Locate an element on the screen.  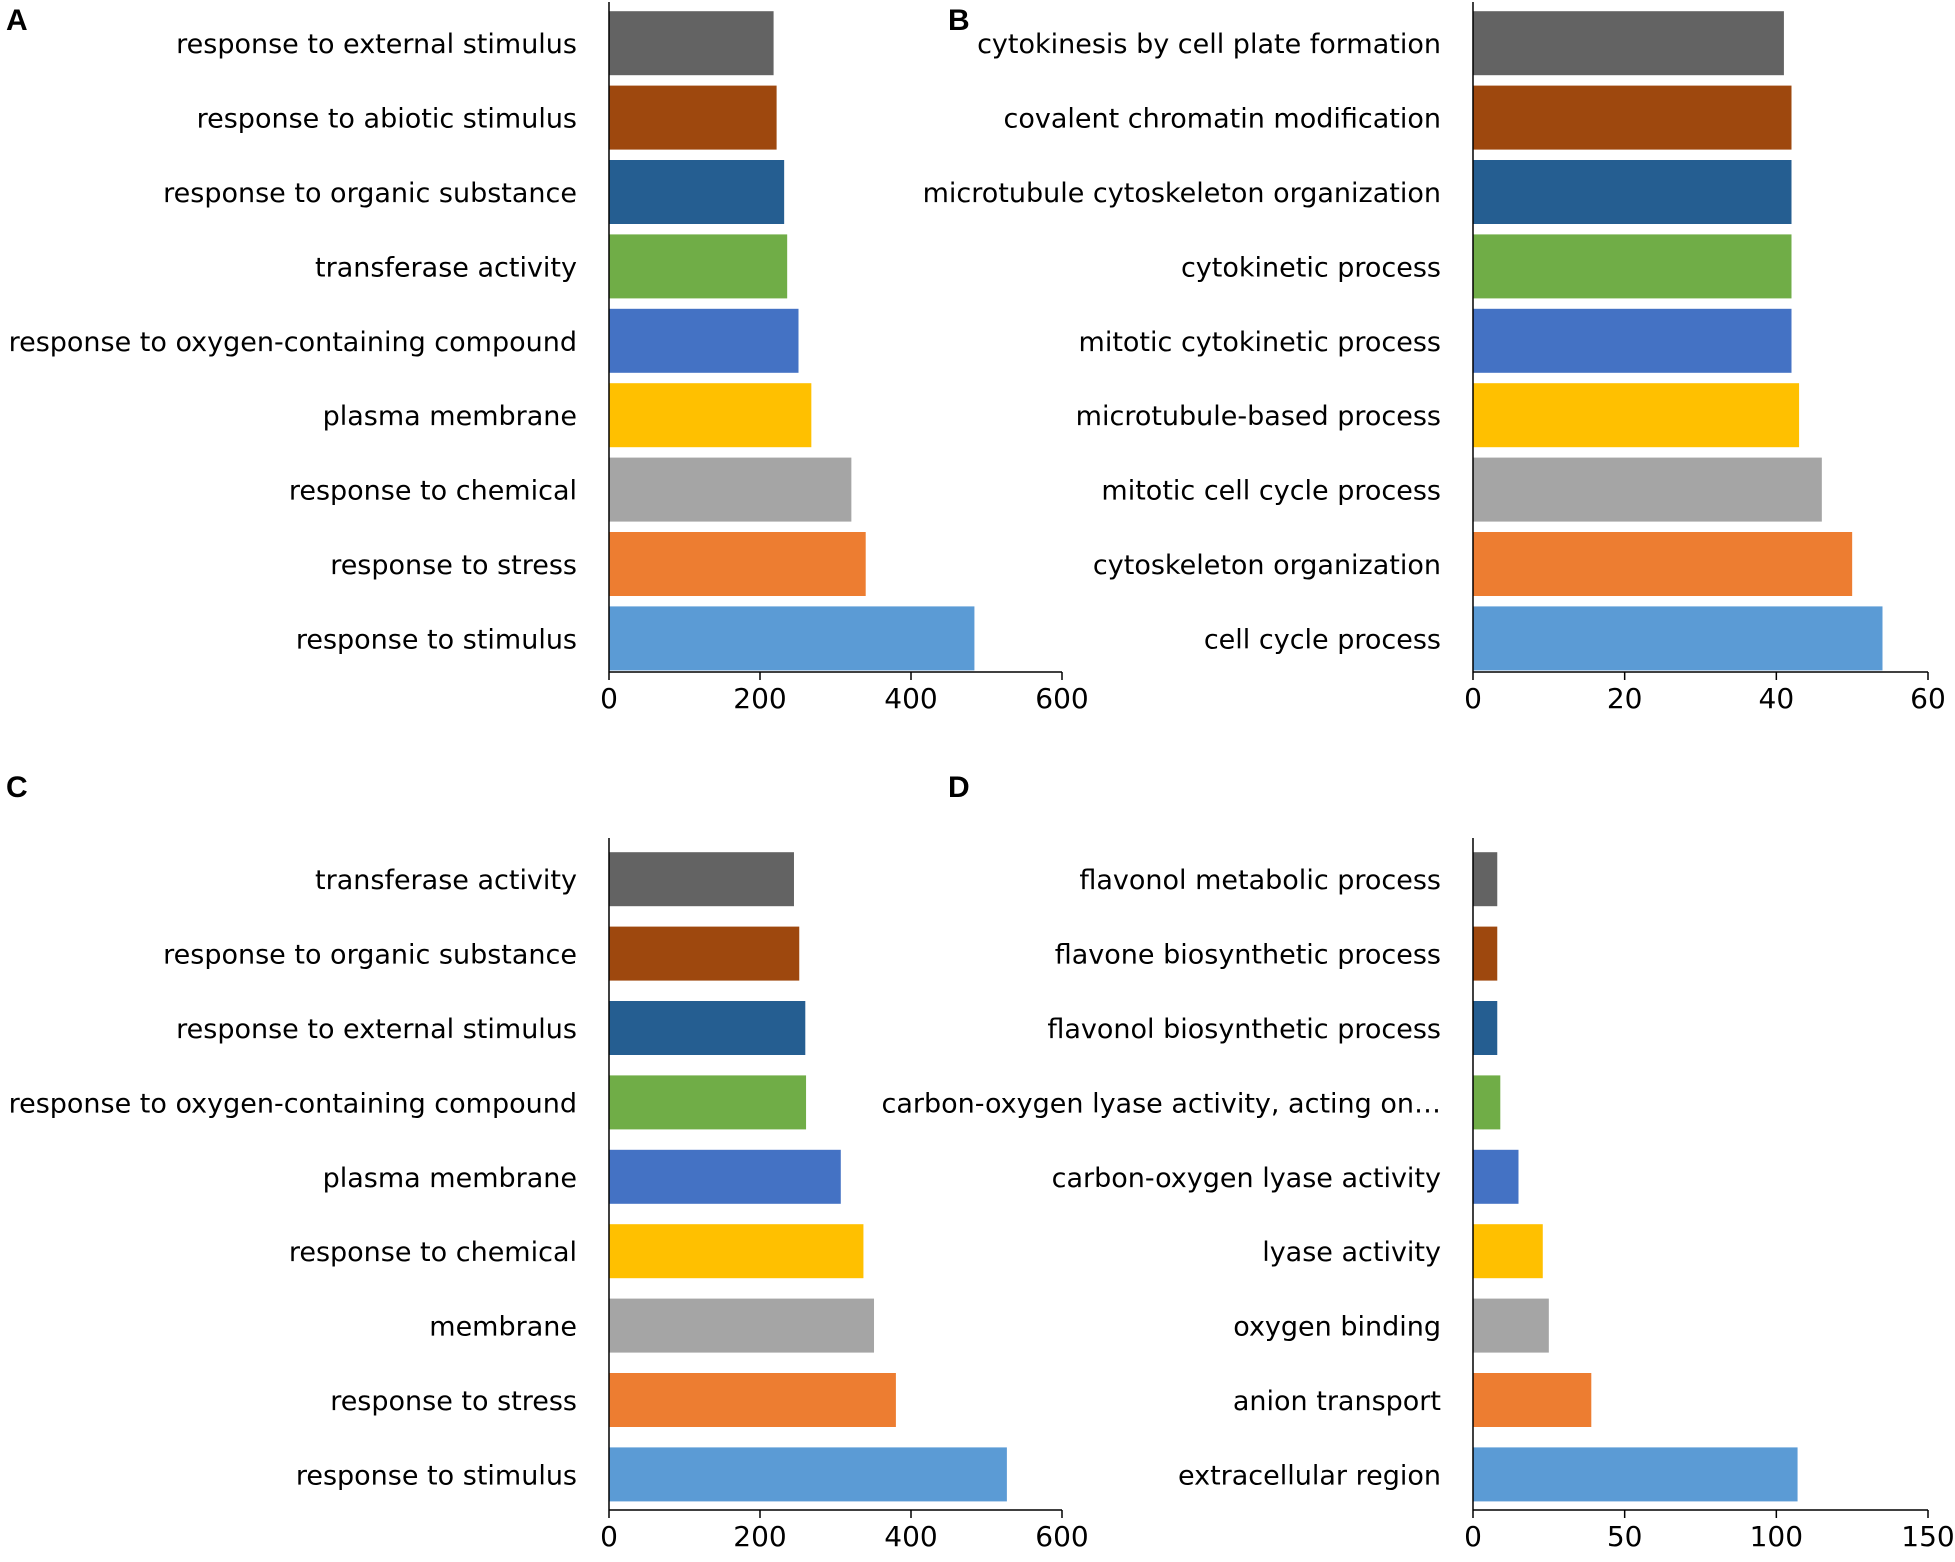
panel-letter: C is located at coordinates (17, 787).